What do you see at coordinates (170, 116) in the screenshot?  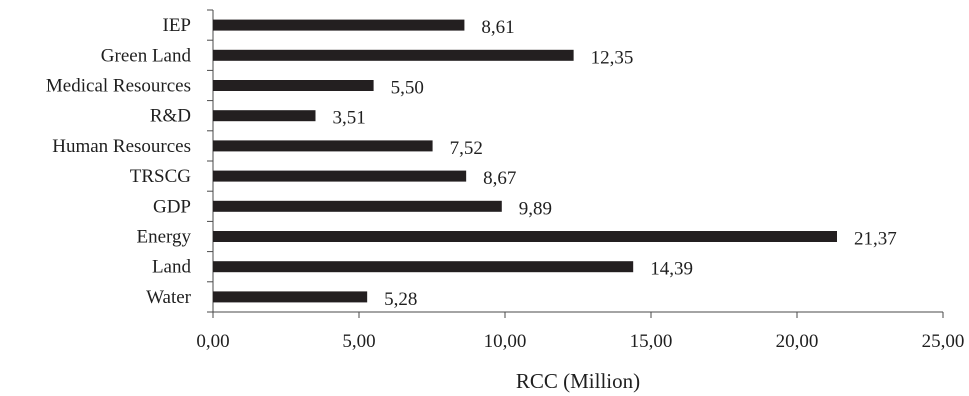 I see `category-label: R&D` at bounding box center [170, 116].